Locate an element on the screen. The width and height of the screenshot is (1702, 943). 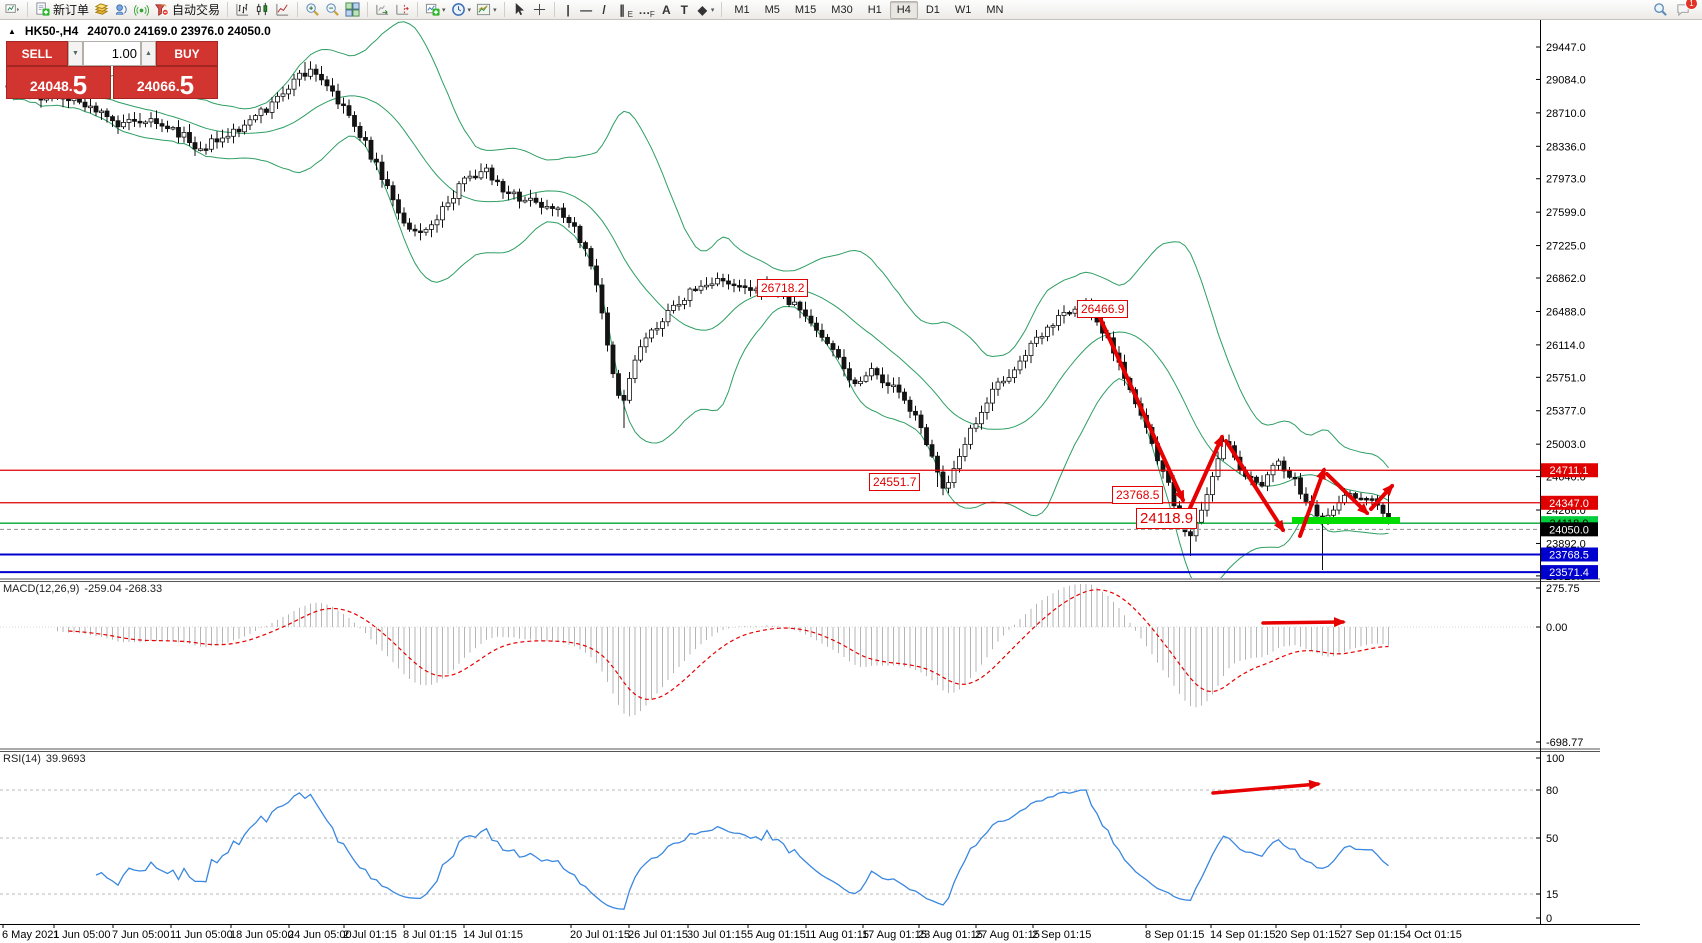
horizontal-line-icon: — is located at coordinates (586, 9).